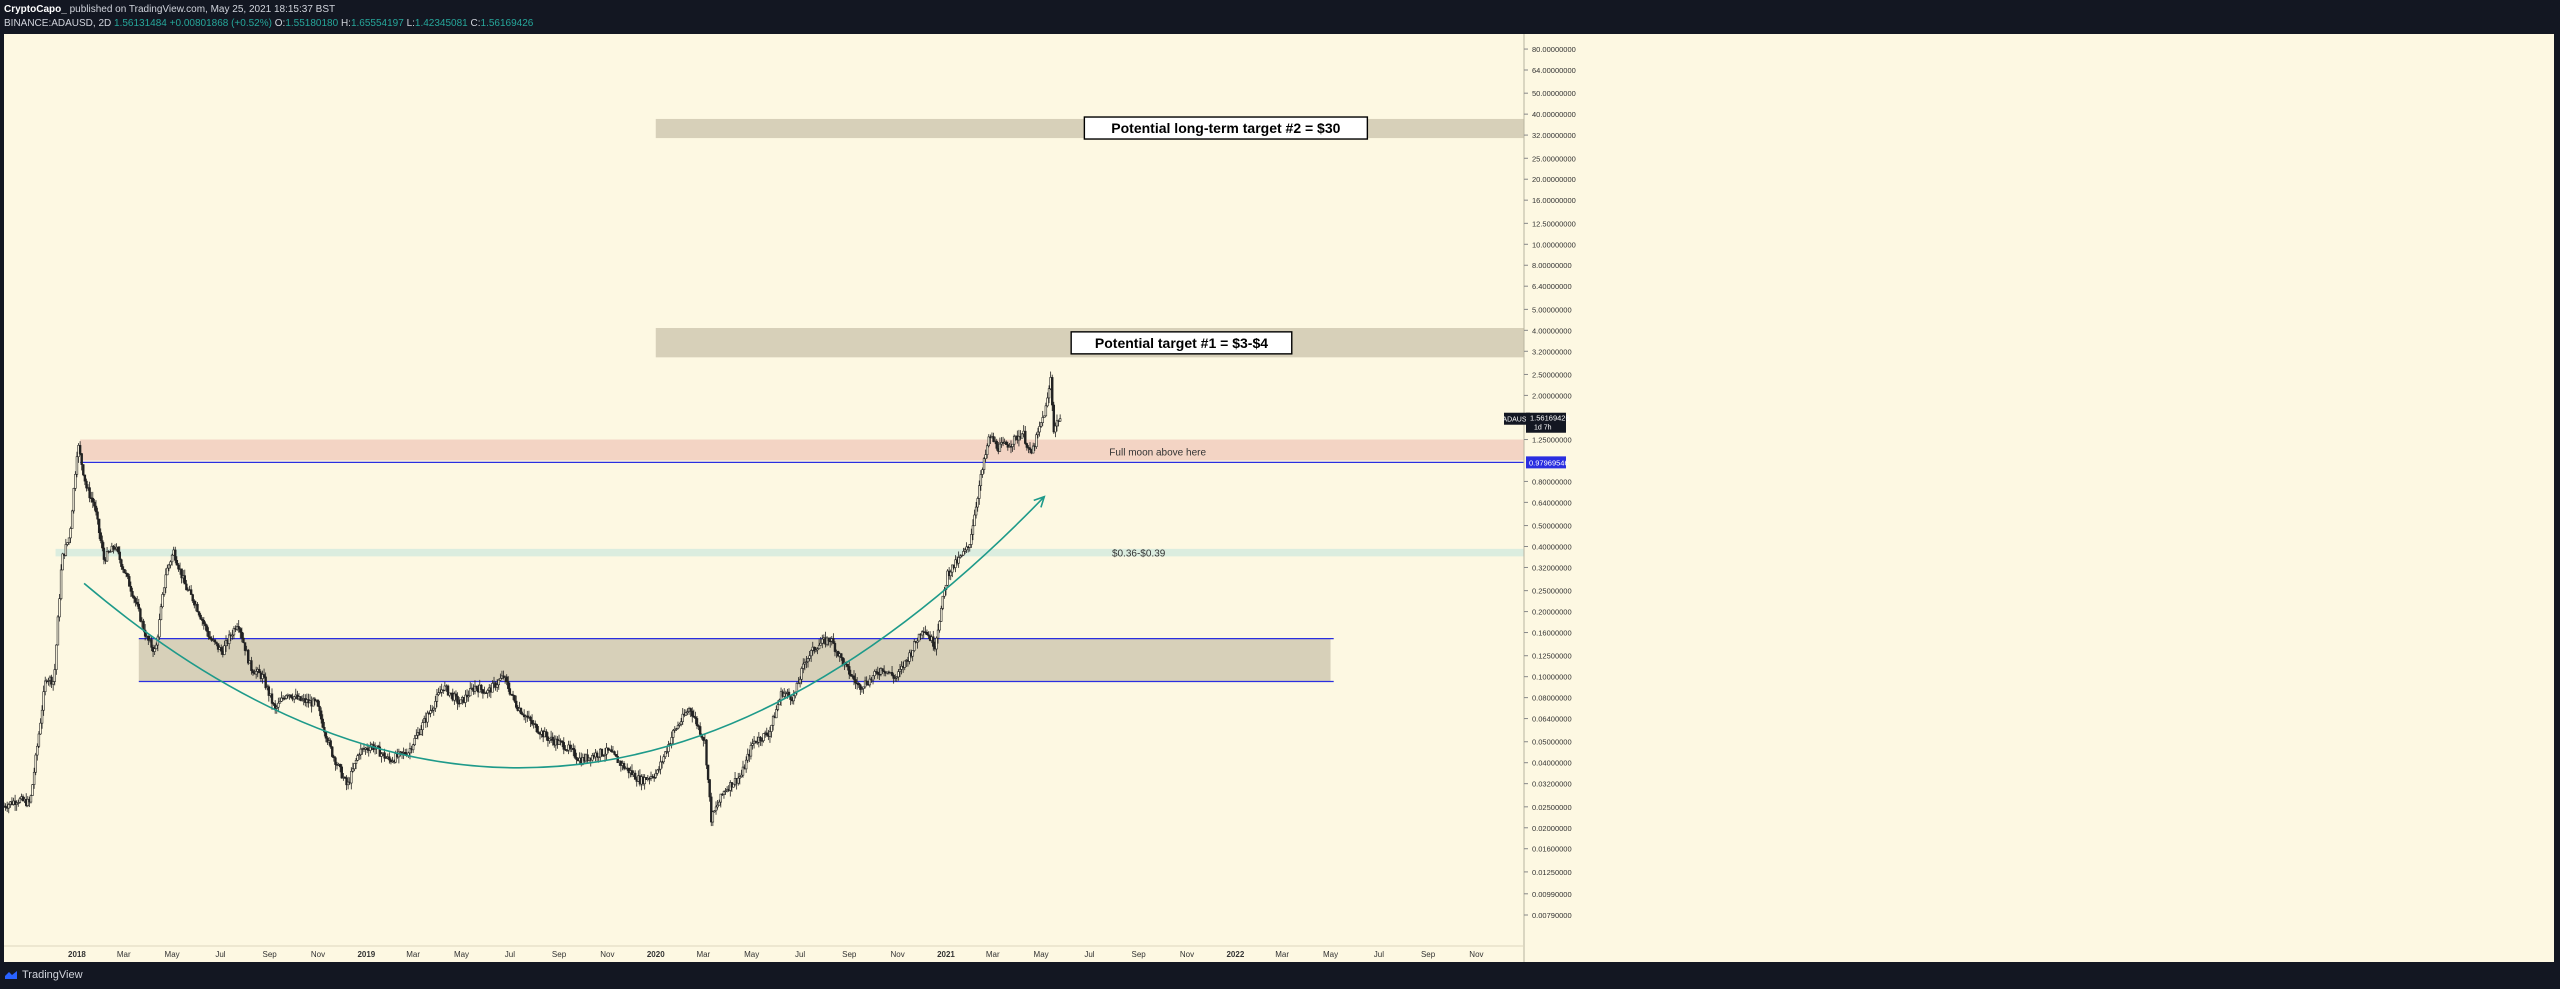 The height and width of the screenshot is (989, 2560). Describe the element at coordinates (1187, 954) in the screenshot. I see `time-tick-label: Nov` at that location.